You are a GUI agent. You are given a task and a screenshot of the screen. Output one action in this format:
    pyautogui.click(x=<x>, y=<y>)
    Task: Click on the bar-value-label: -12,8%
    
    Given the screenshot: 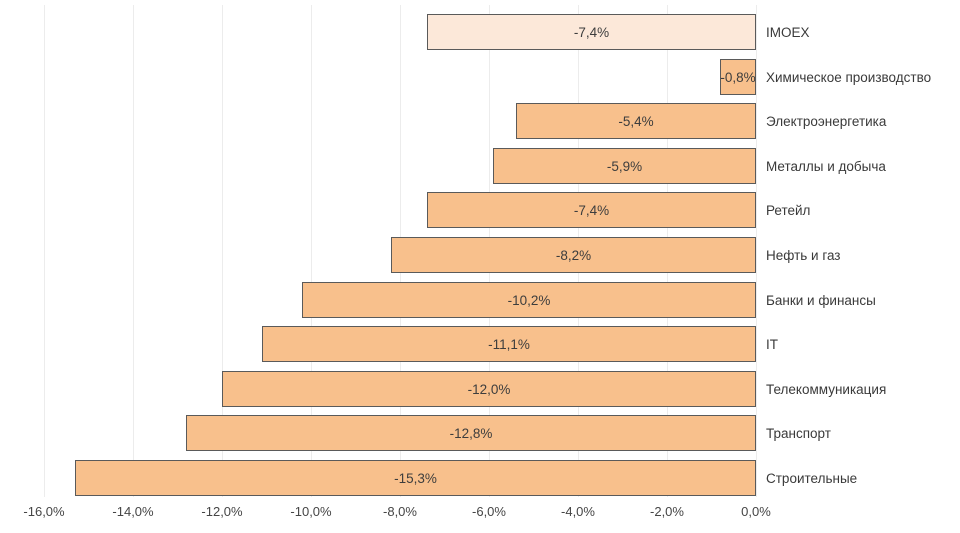 What is the action you would take?
    pyautogui.click(x=471, y=433)
    